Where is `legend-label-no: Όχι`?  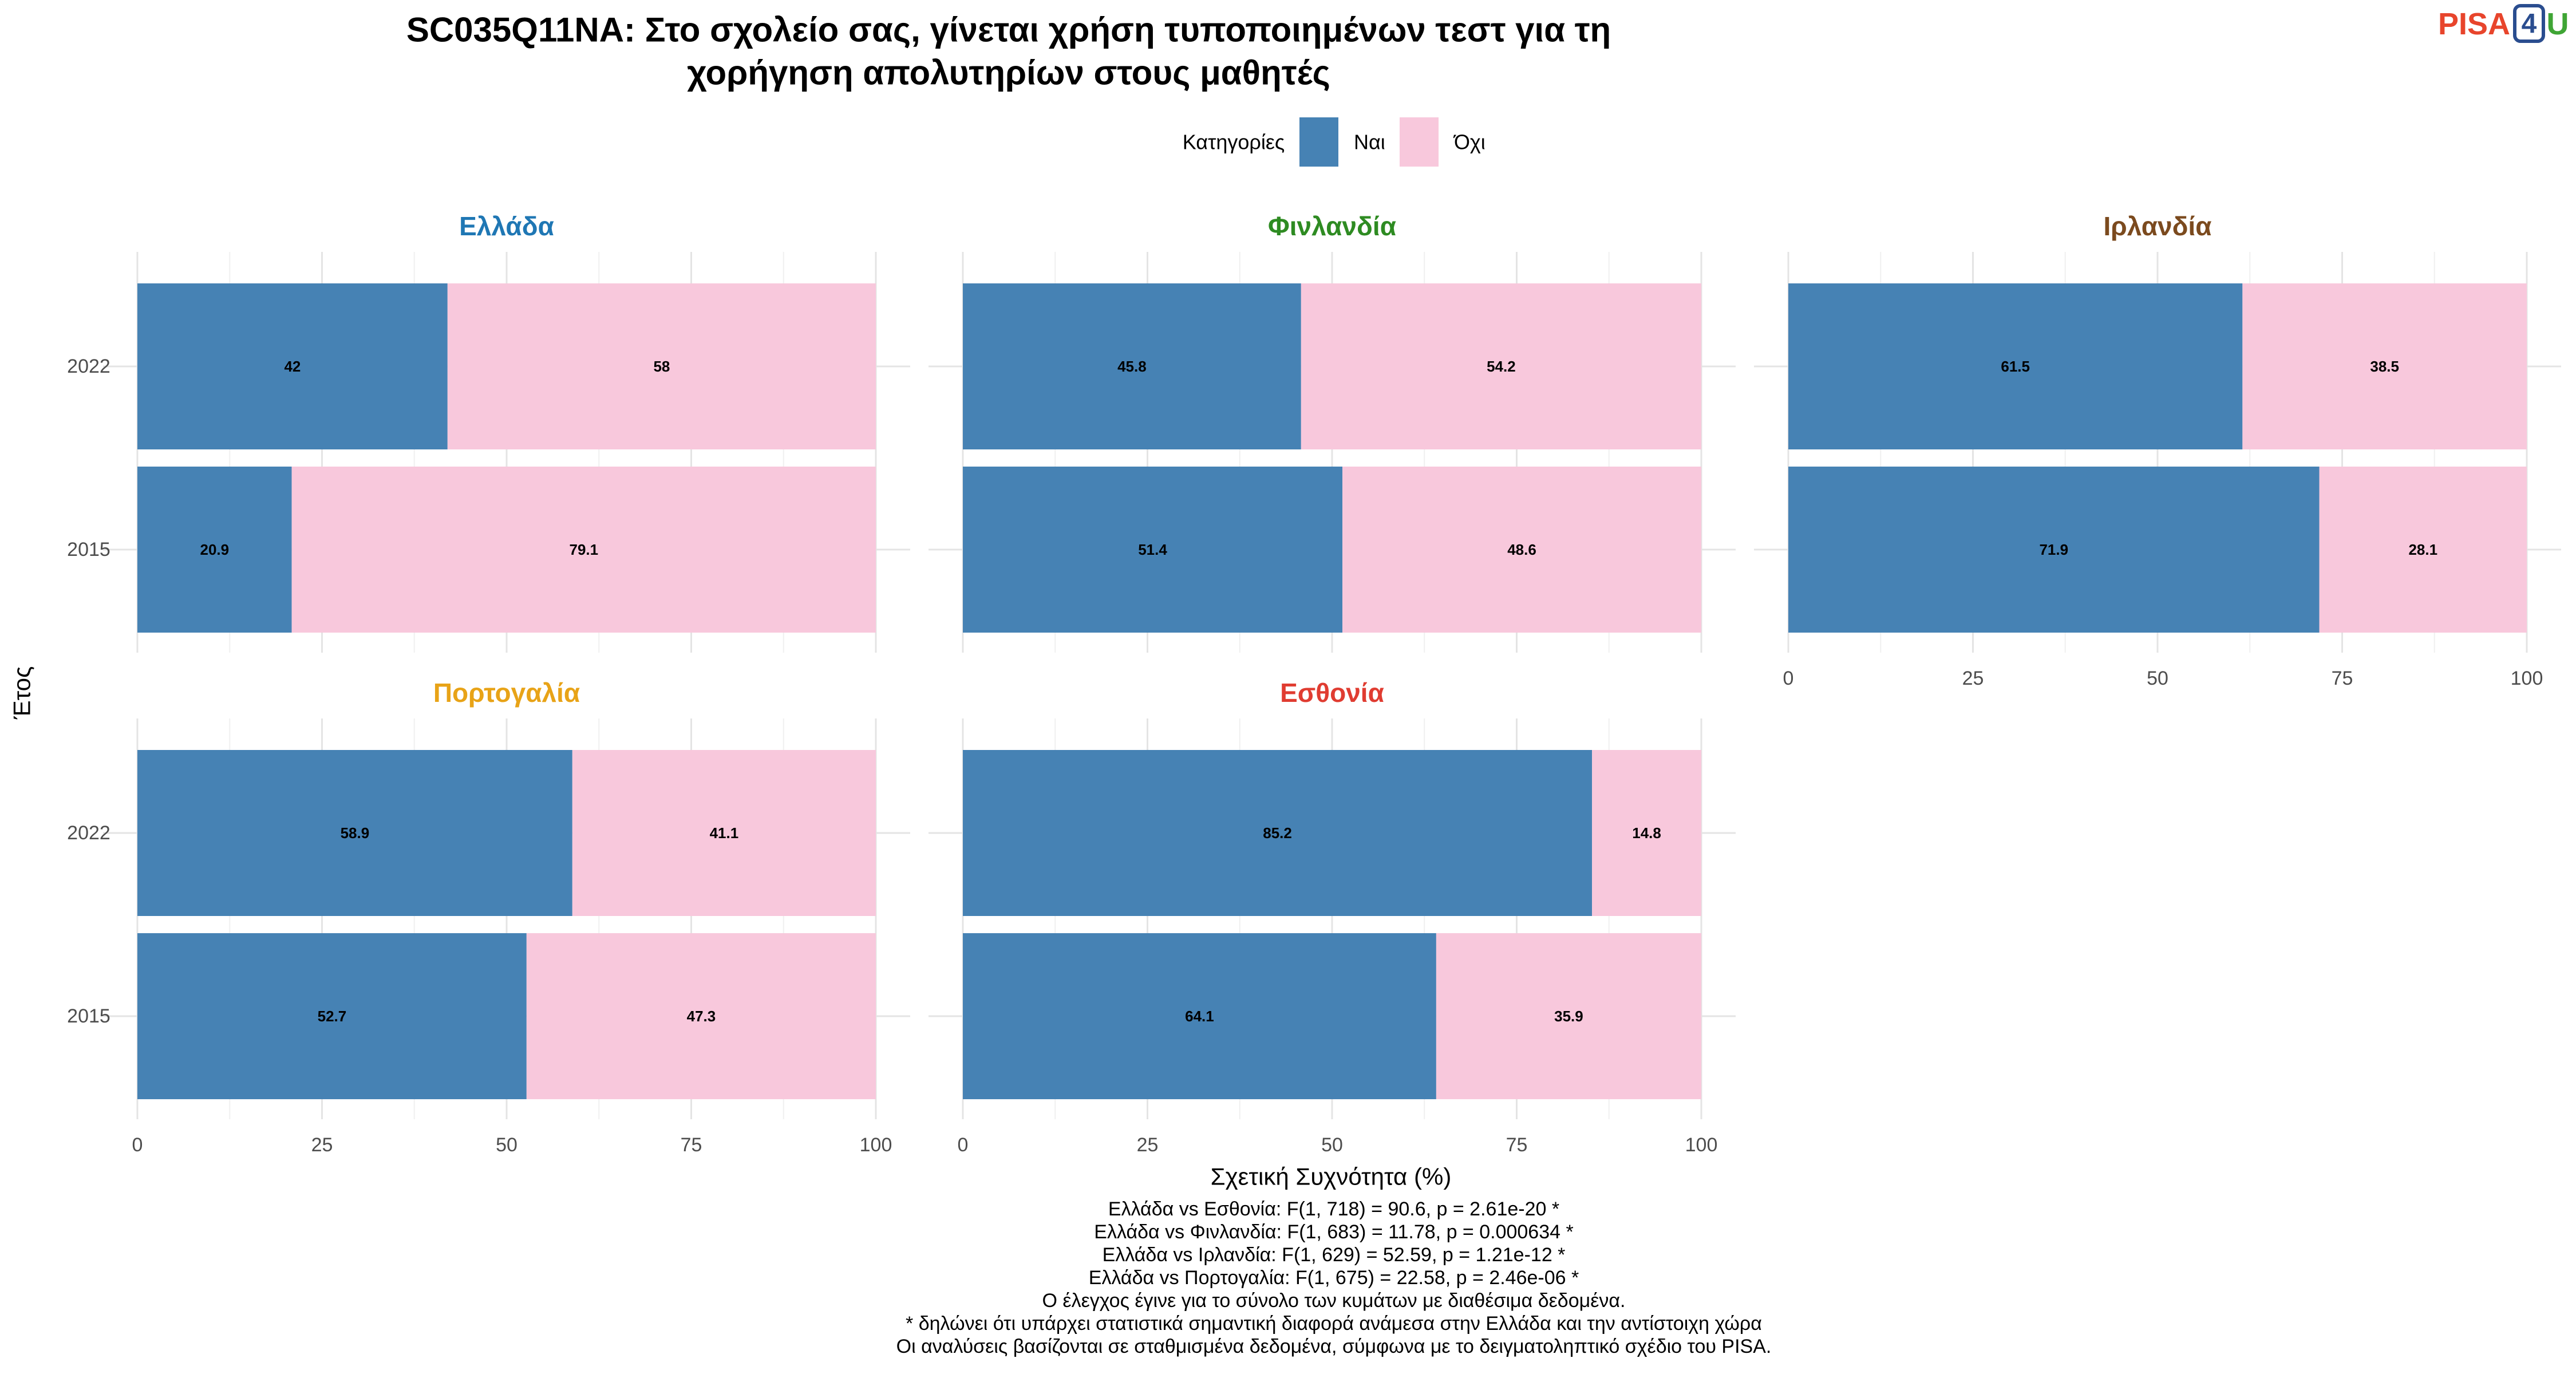
legend-label-no: Όχι is located at coordinates (1469, 142).